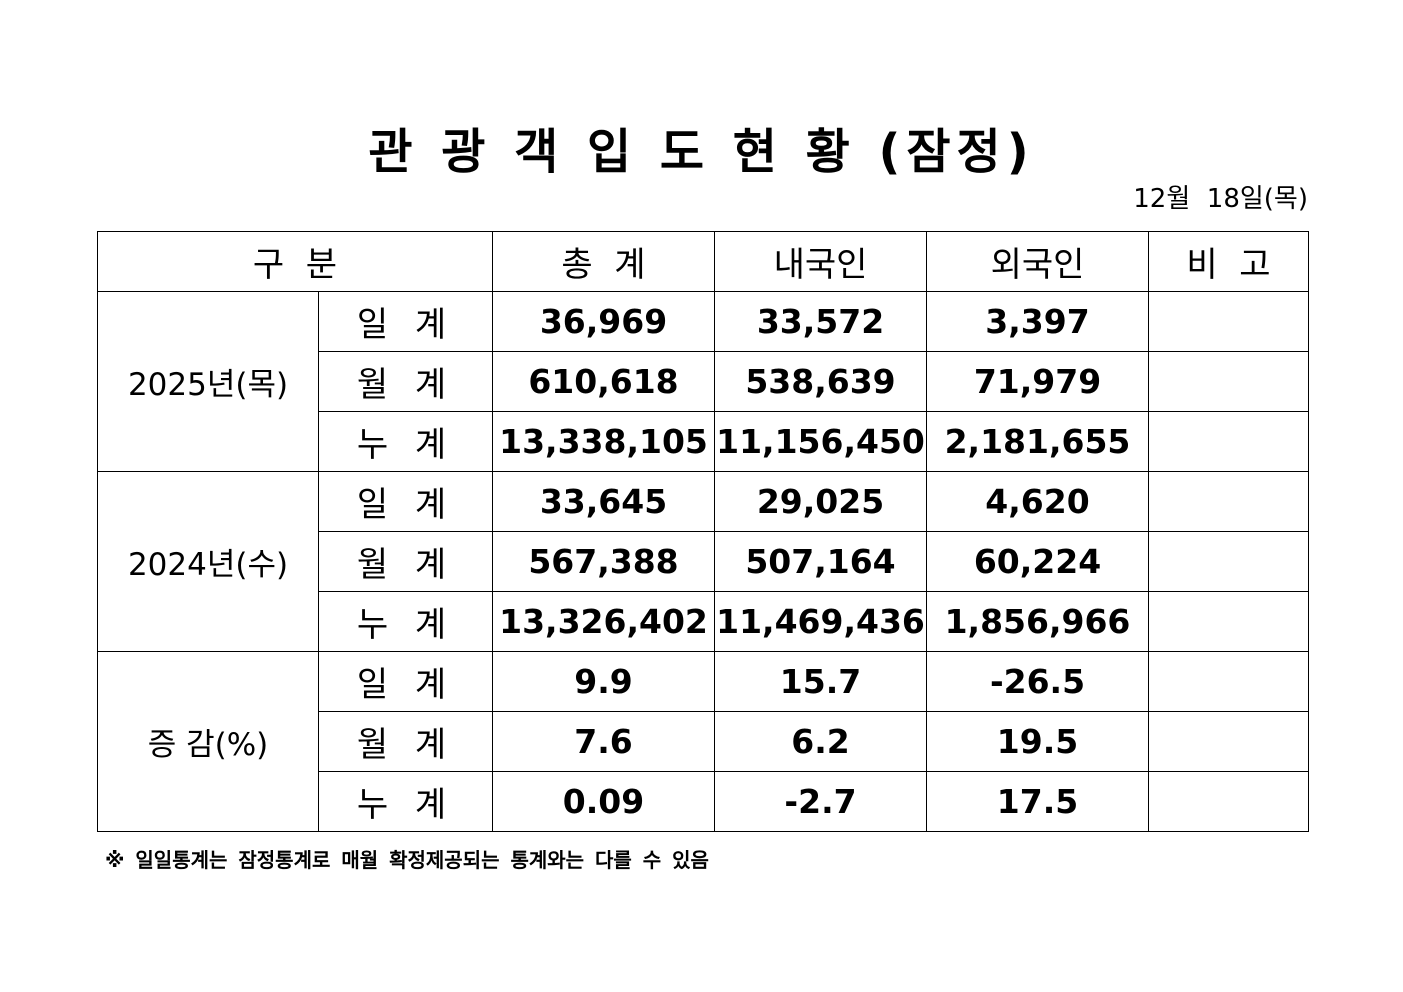 Image resolution: width=1403 pixels, height=992 pixels. I want to click on group-label: 2025년(목), so click(208, 381).